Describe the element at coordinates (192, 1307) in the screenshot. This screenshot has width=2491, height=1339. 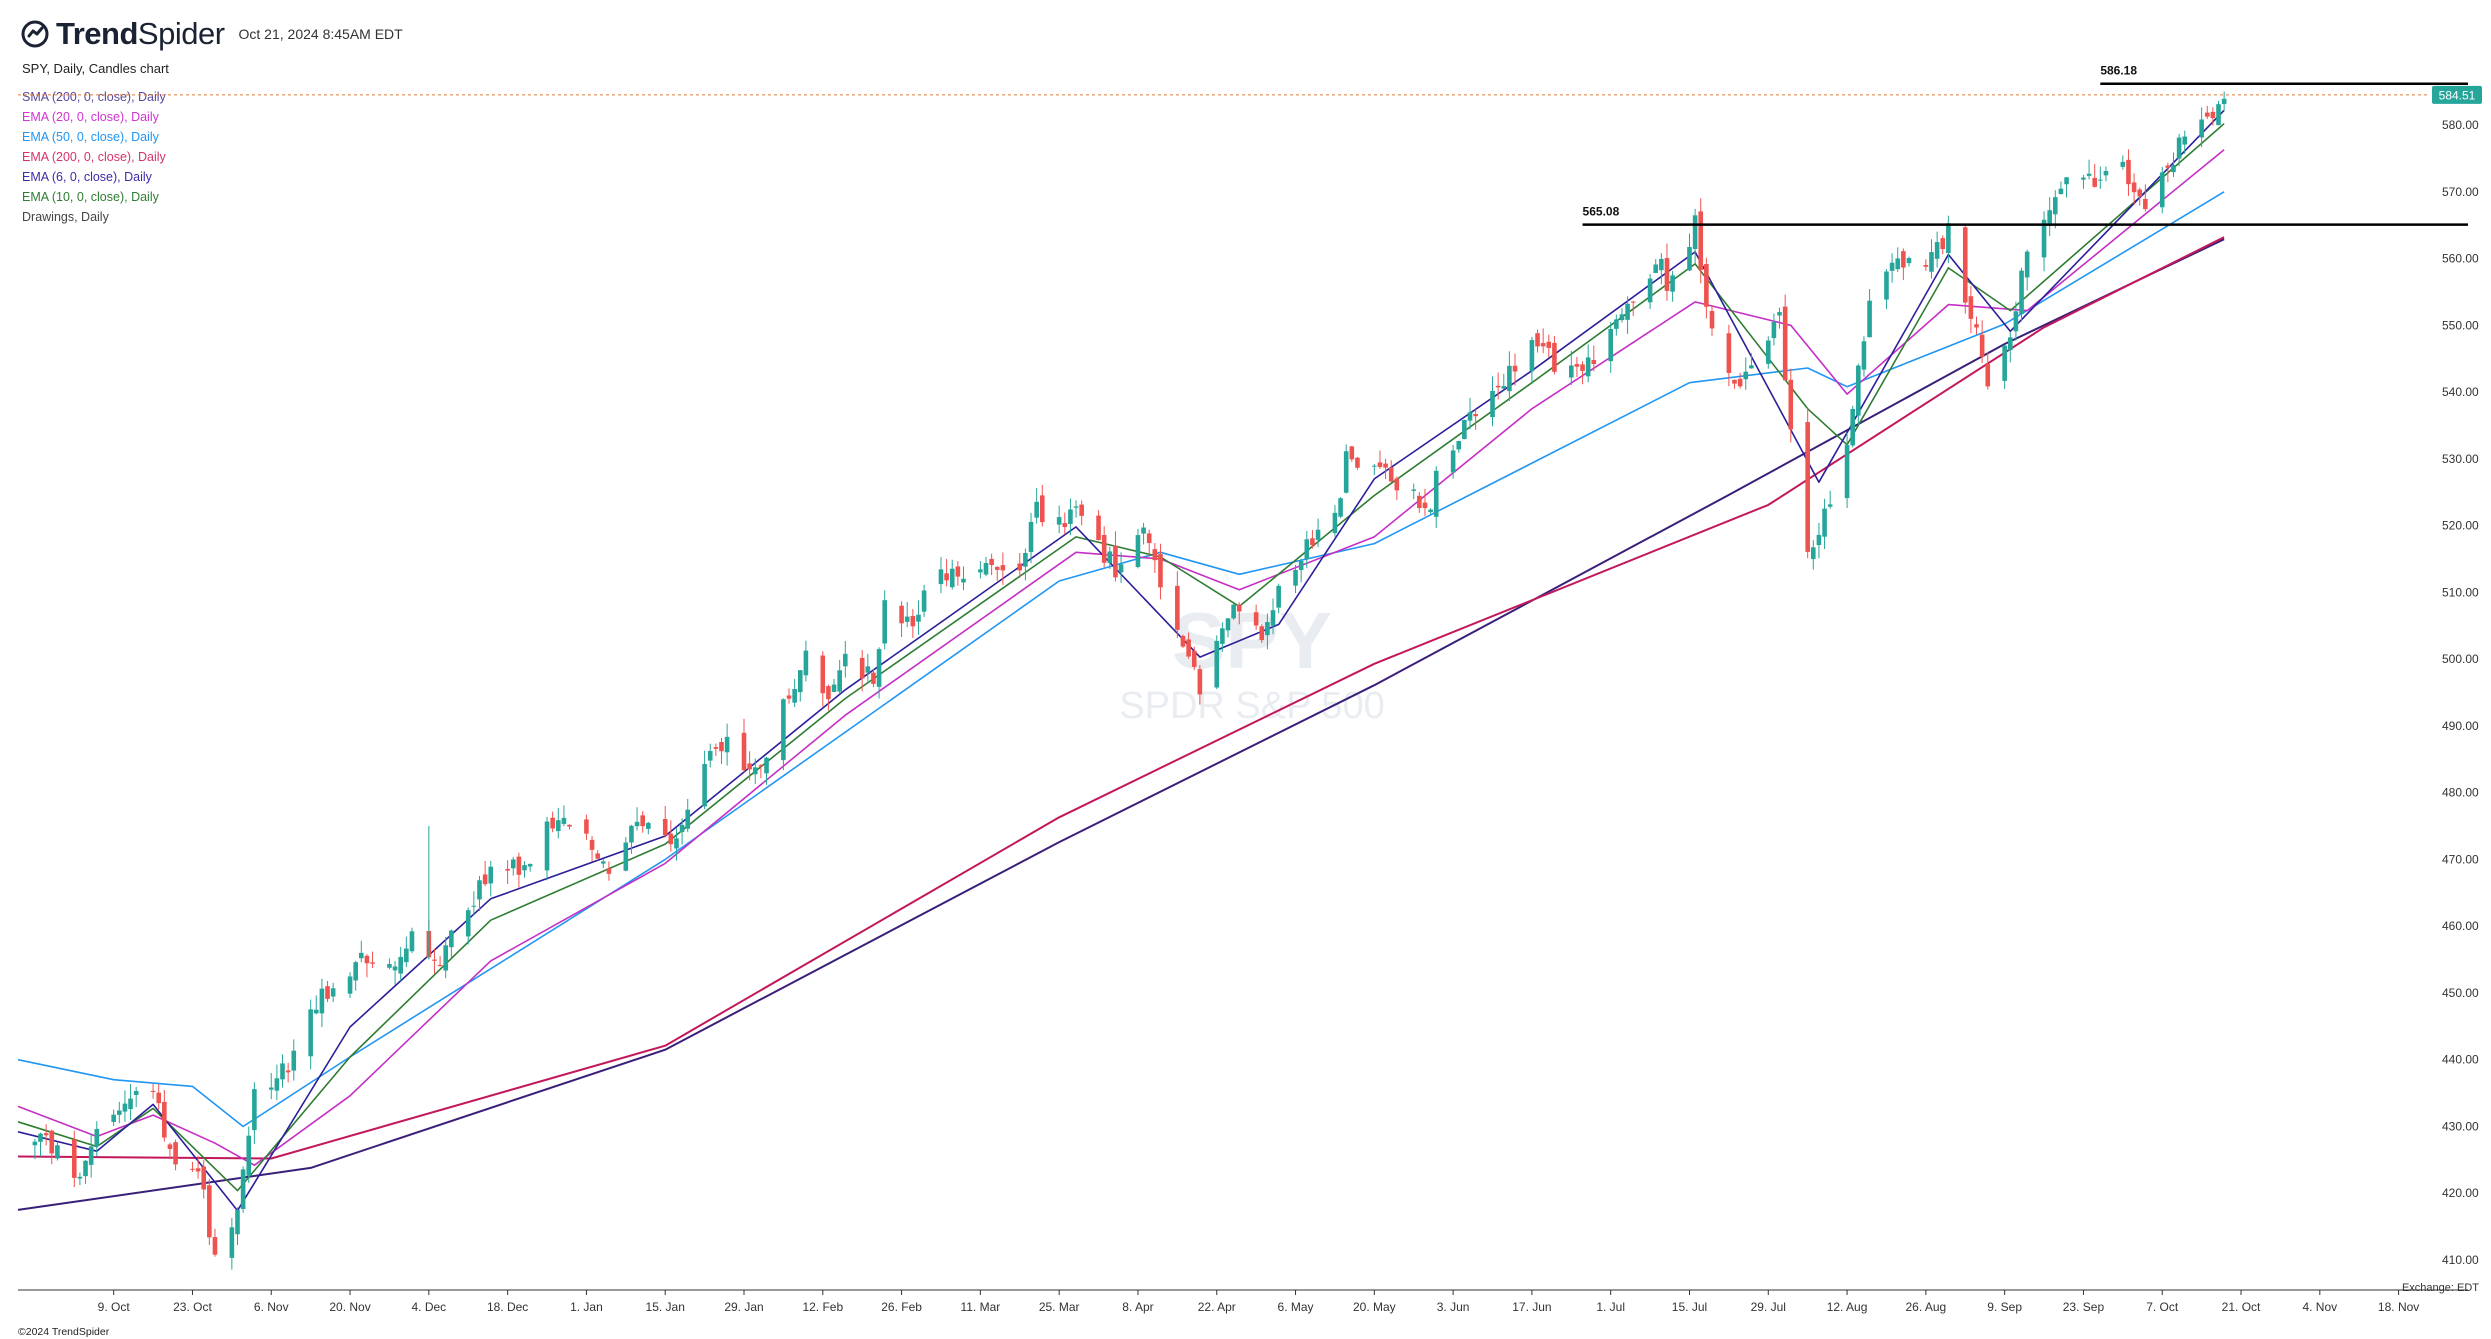
I see `x-tick-label: 23. Oct` at that location.